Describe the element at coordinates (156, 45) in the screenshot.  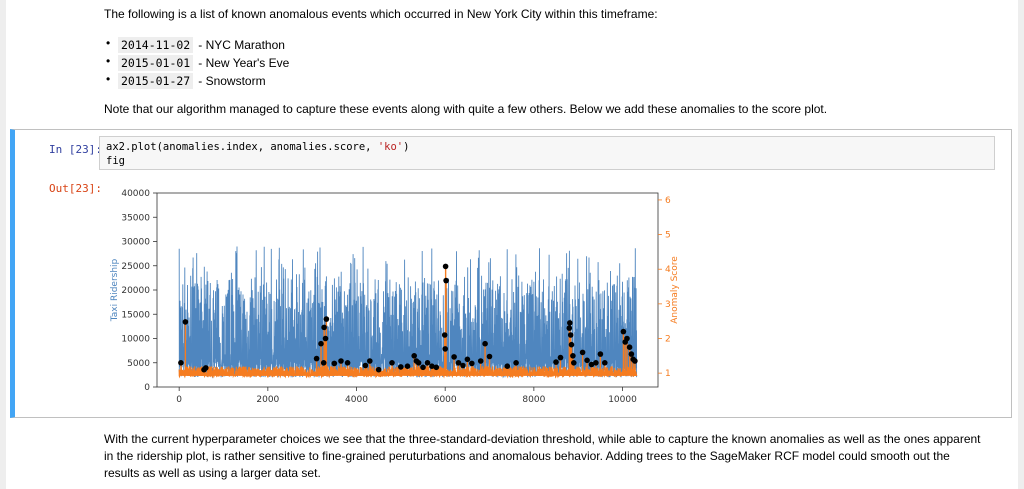
I see `event-date: 2014-11-02` at that location.